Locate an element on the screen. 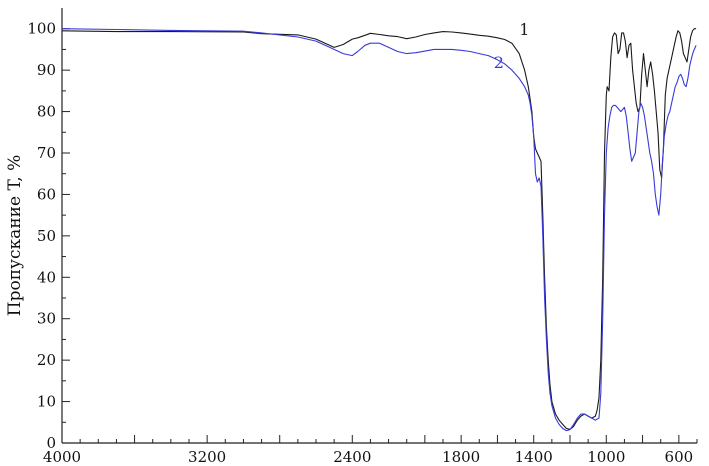 This screenshot has width=709, height=466. y-tick-label: 30 is located at coordinates (46, 319).